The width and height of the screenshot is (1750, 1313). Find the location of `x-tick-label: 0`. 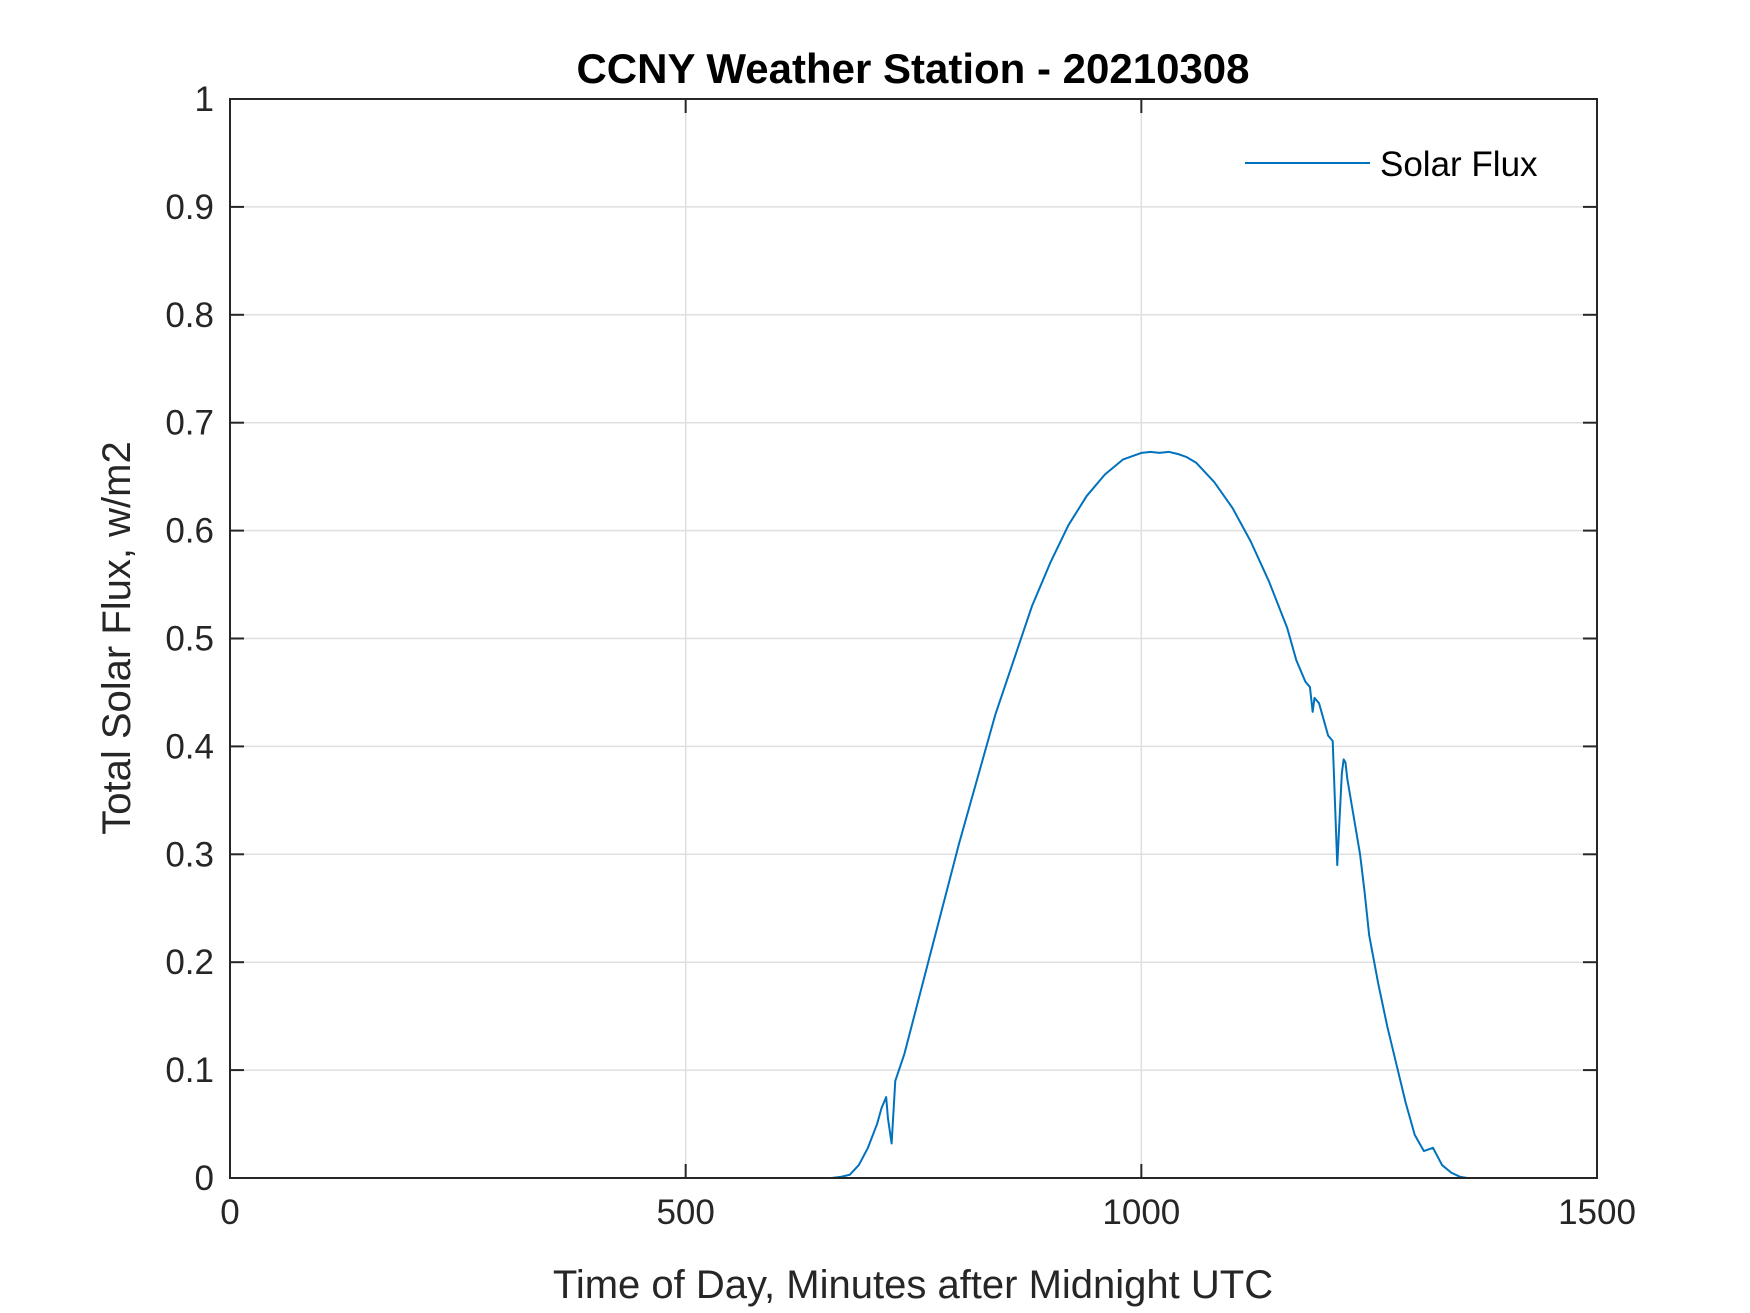

x-tick-label: 0 is located at coordinates (229, 1212).